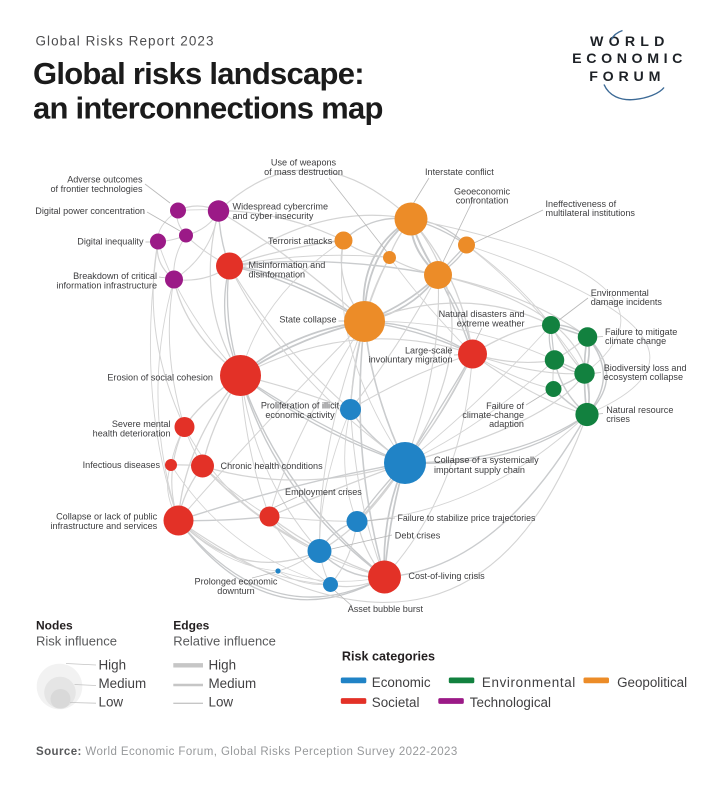  I want to click on svg-text: Chronic health conditions, so click(272, 466).